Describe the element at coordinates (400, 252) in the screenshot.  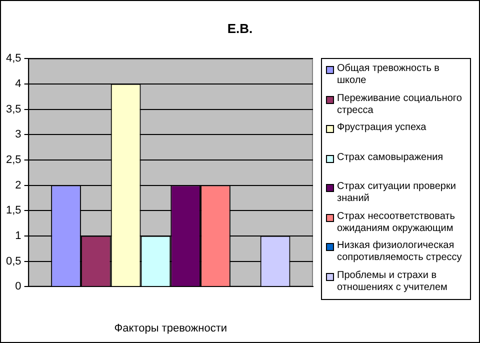
I see `legend-label: Низкая физиологическая сопротивляемость стрессу` at that location.